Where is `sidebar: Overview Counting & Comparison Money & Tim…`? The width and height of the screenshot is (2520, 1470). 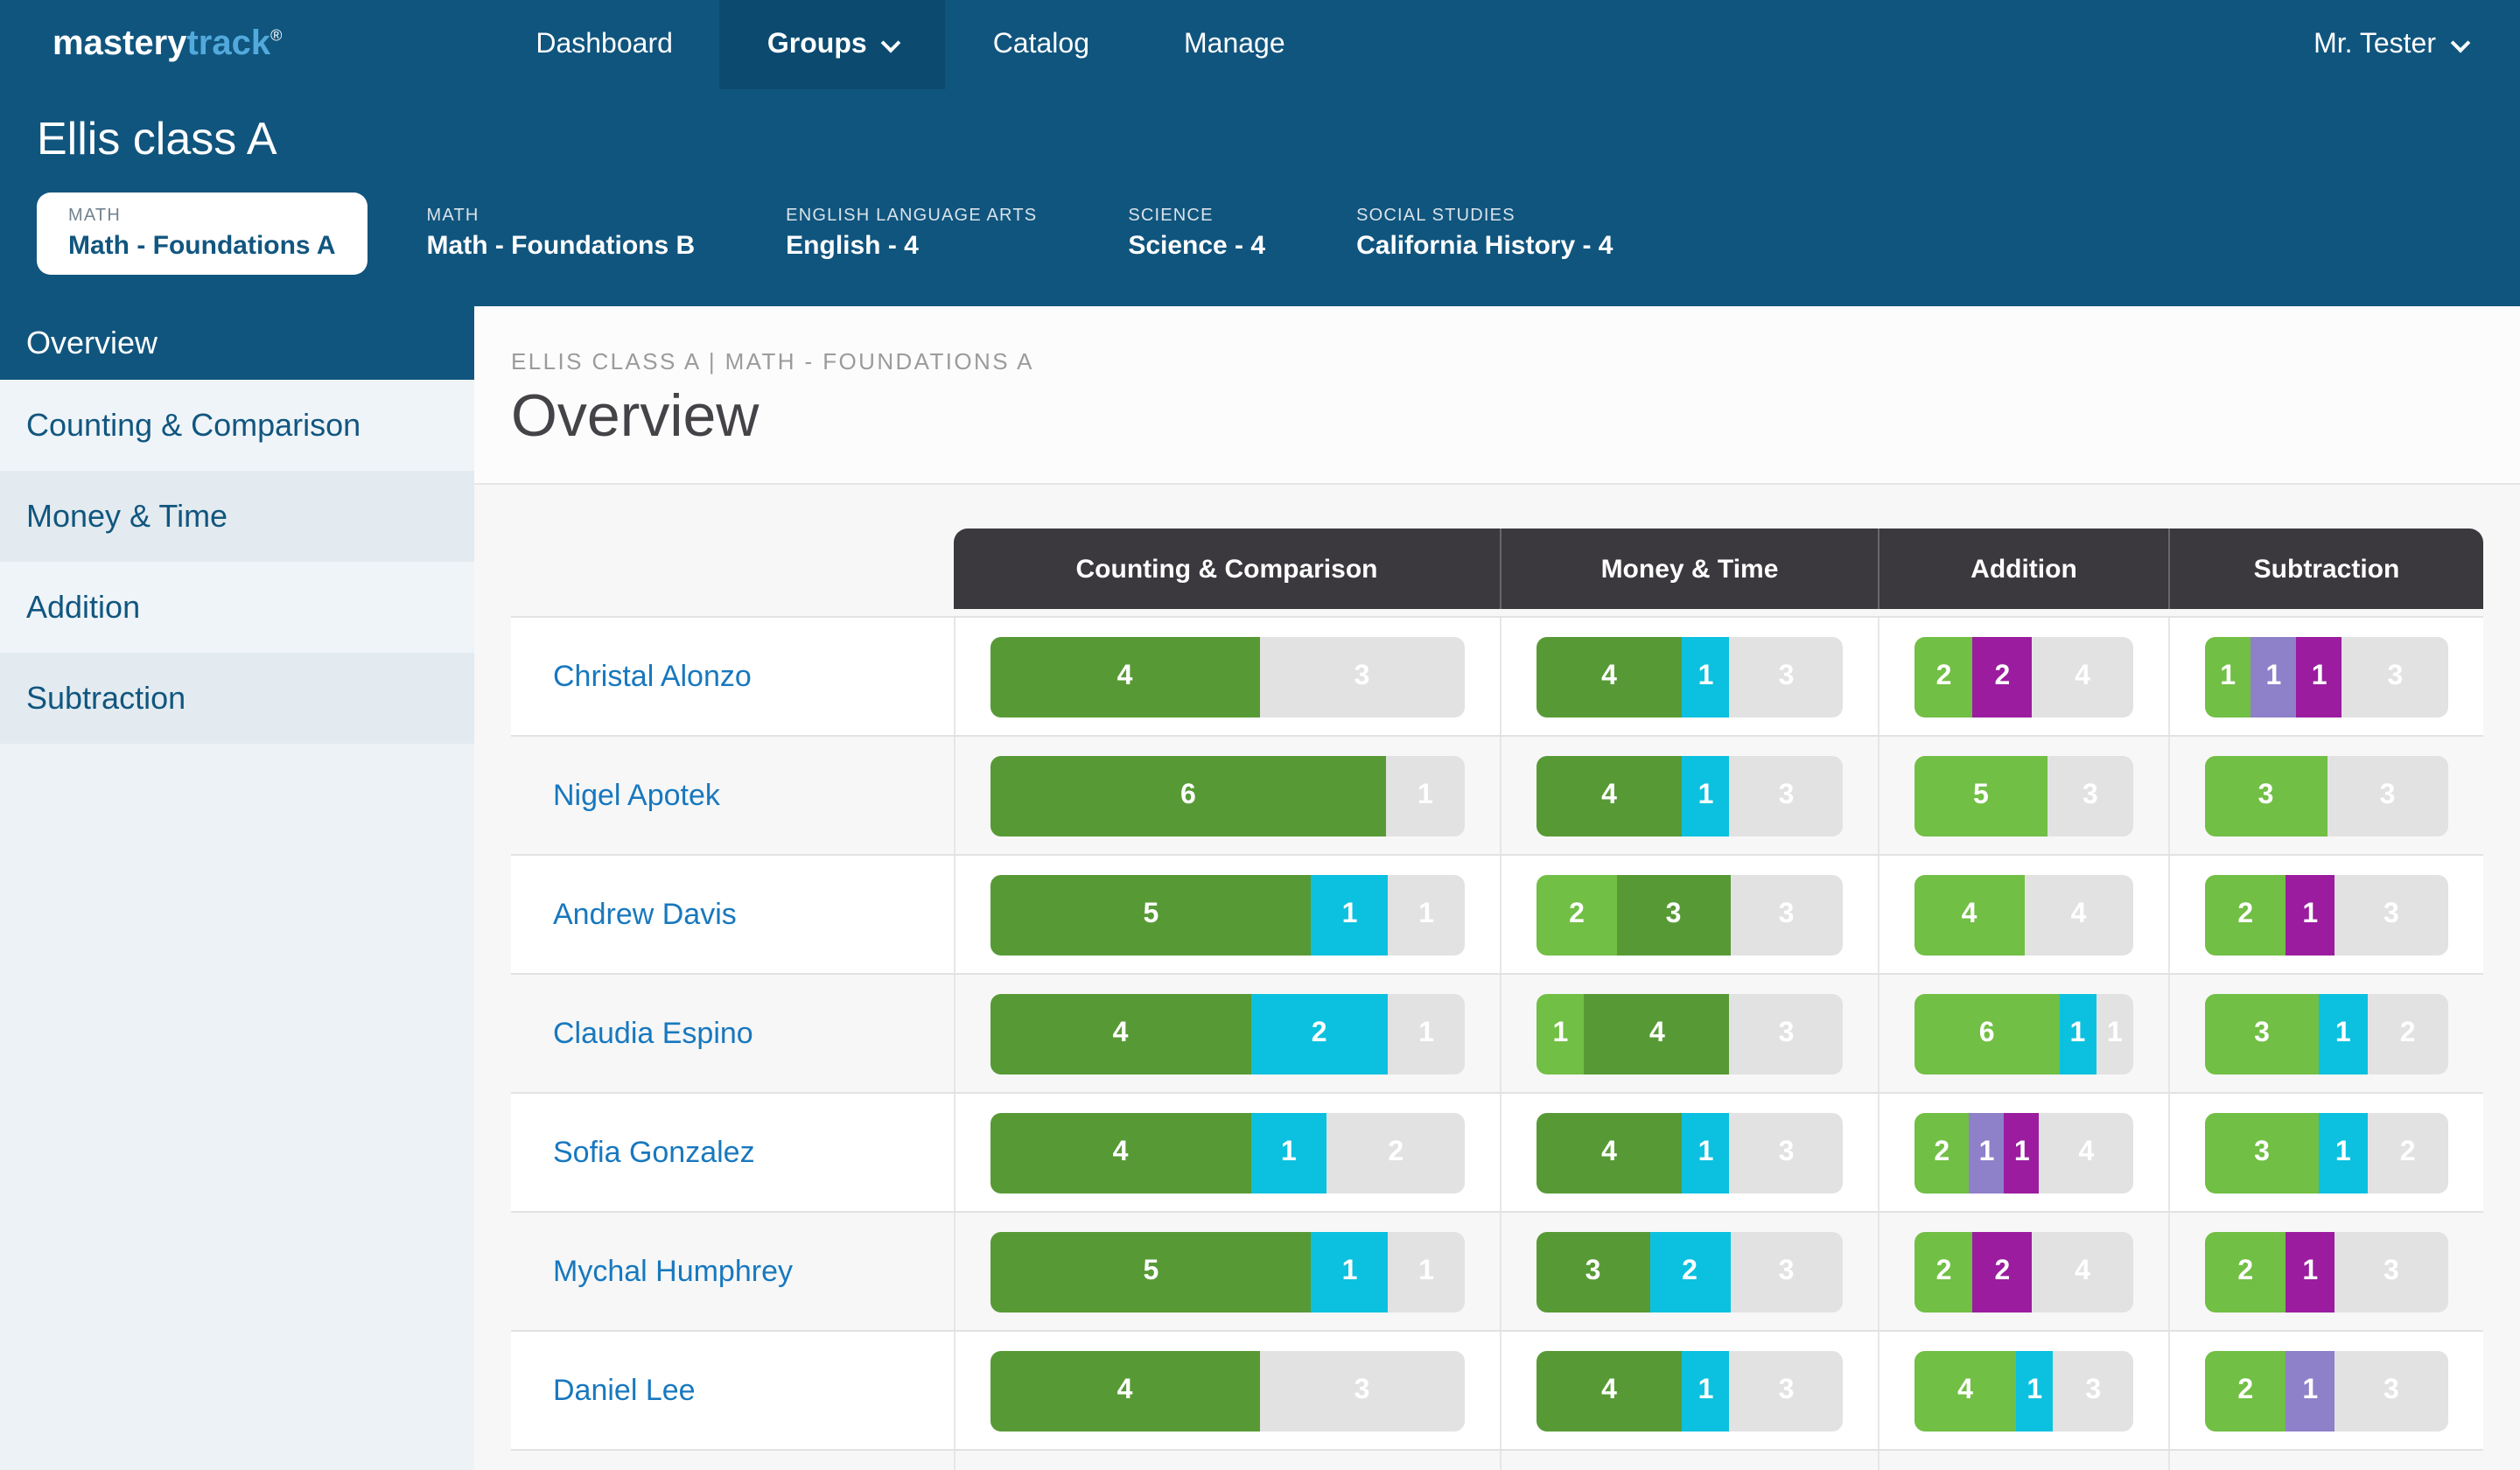 sidebar: Overview Counting & Comparison Money & Tim… is located at coordinates (237, 888).